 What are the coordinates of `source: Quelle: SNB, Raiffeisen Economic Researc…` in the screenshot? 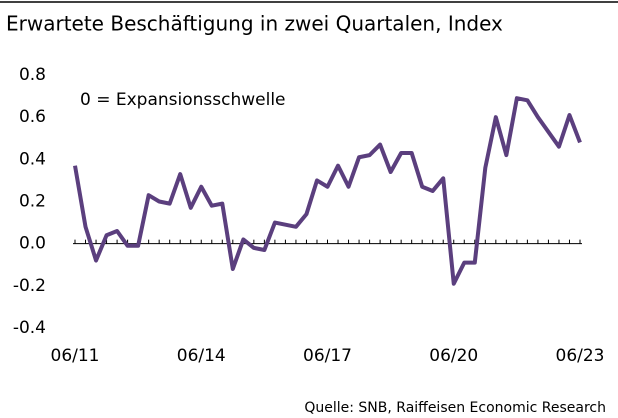 It's located at (455, 408).